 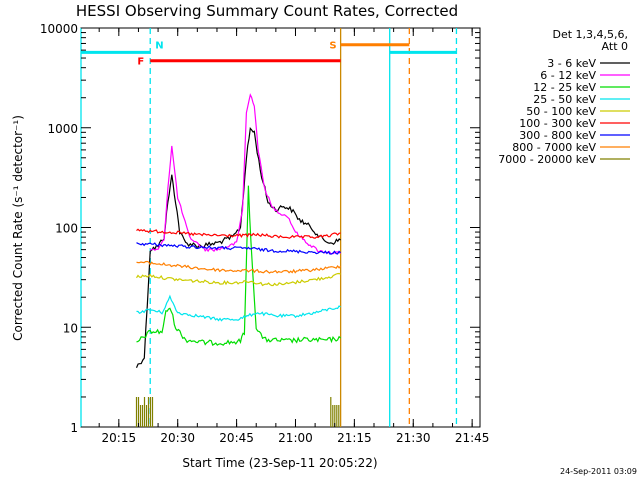 I want to click on y-tick-label-4: 10000, so click(x=59, y=29).